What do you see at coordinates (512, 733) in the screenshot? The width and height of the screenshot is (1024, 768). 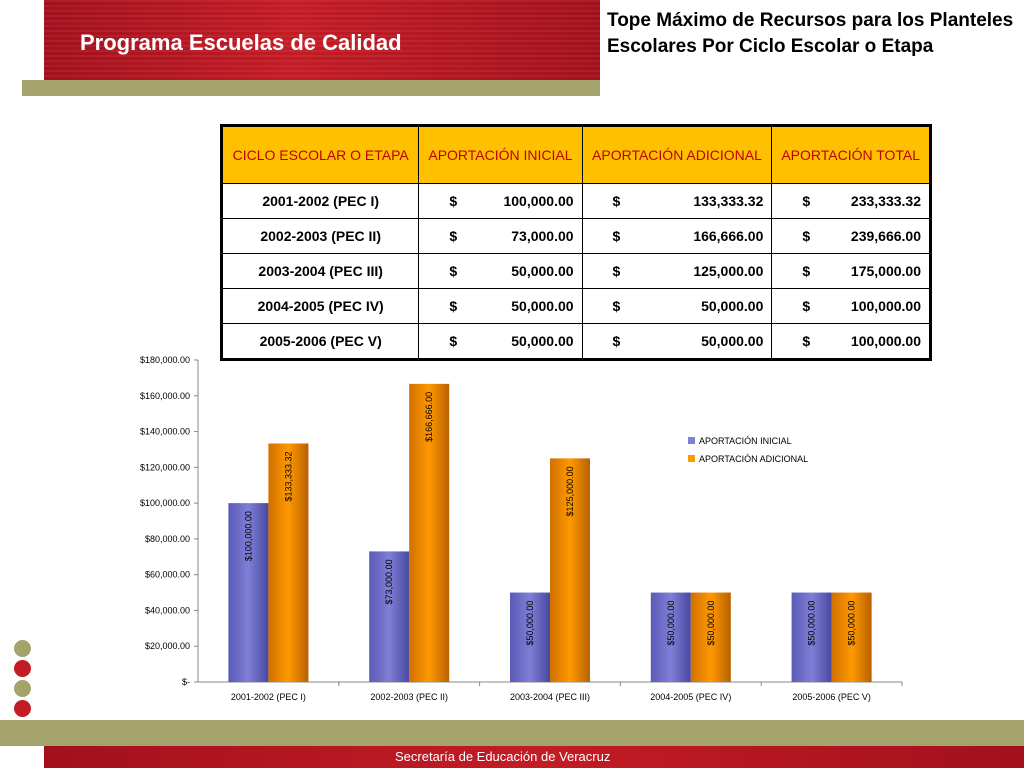 I see `footer-accent-bar` at bounding box center [512, 733].